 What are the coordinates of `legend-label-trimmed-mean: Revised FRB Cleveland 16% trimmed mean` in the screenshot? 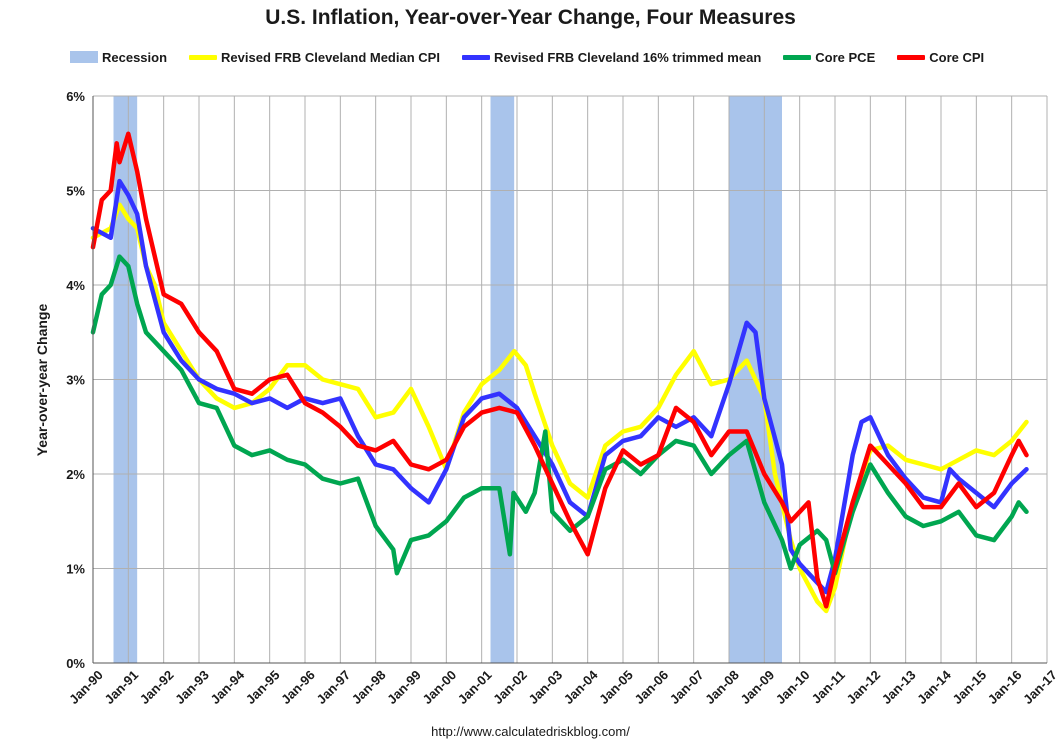 It's located at (627, 57).